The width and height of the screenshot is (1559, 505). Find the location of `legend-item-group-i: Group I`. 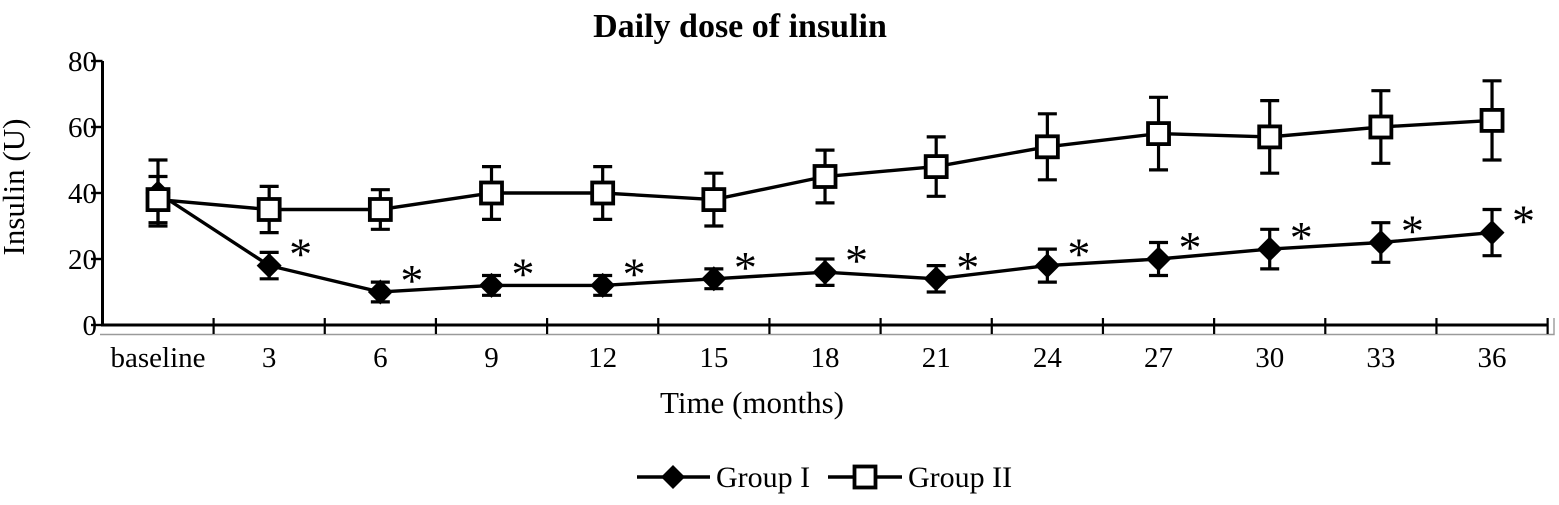

legend-item-group-i: Group I is located at coordinates (723, 477).